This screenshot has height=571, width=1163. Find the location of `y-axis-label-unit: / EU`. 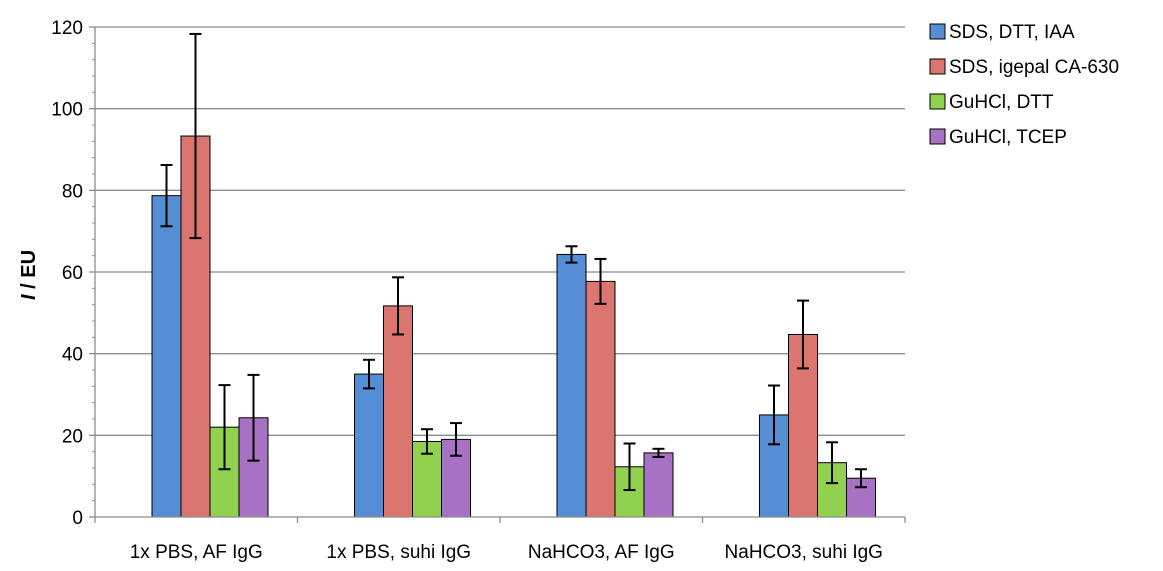

y-axis-label-unit: / EU is located at coordinates (29, 272).